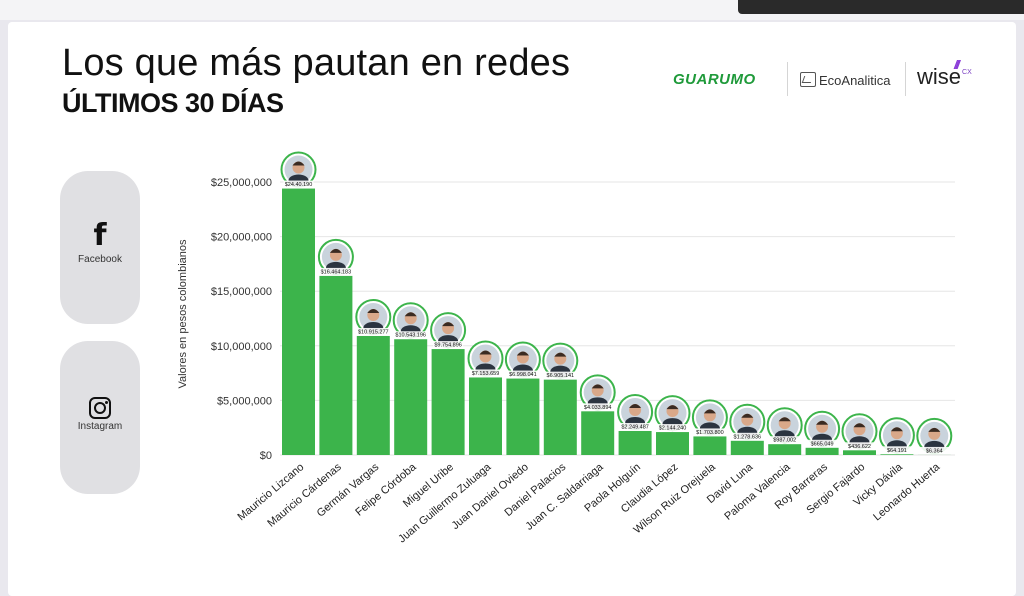  Describe the element at coordinates (241, 238) in the screenshot. I see `y-tick-label: $20,000,000` at that location.